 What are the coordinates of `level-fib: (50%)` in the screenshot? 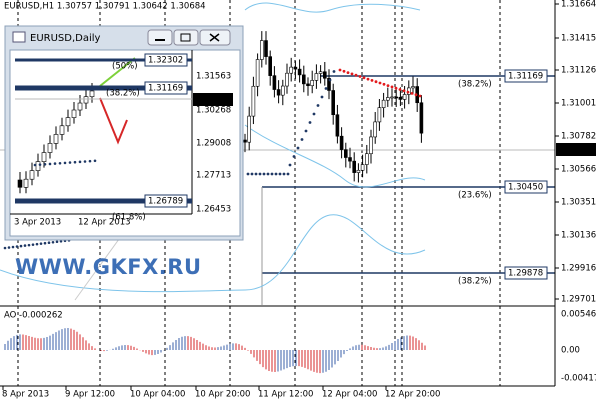 It's located at (125, 67).